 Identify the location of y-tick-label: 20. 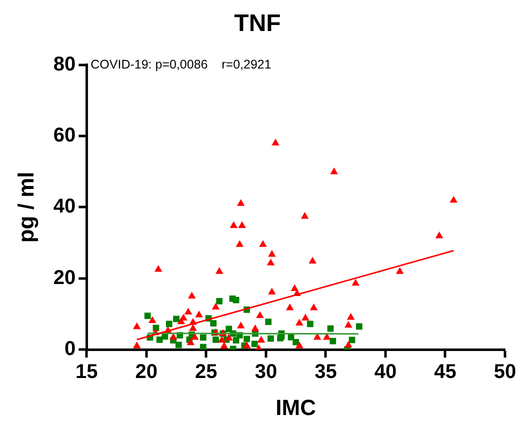
(64, 277).